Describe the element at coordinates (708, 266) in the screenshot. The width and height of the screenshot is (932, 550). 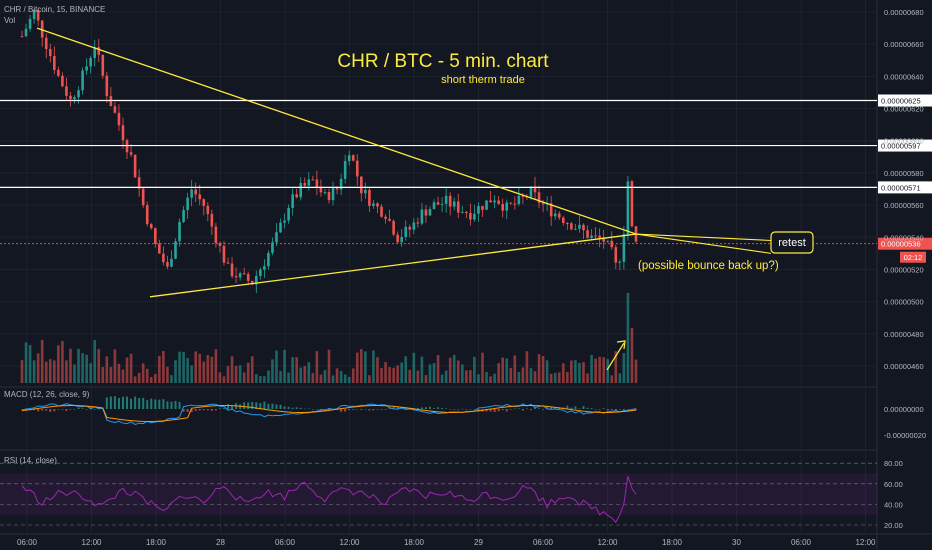
I see `bounce-label: (possible bounce back up?)` at that location.